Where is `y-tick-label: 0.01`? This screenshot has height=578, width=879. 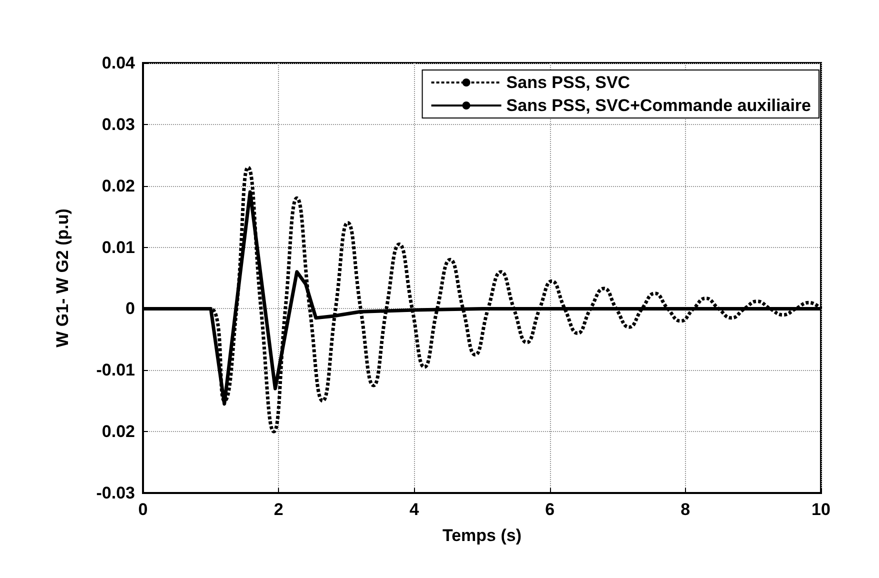 y-tick-label: 0.01 is located at coordinates (118, 247).